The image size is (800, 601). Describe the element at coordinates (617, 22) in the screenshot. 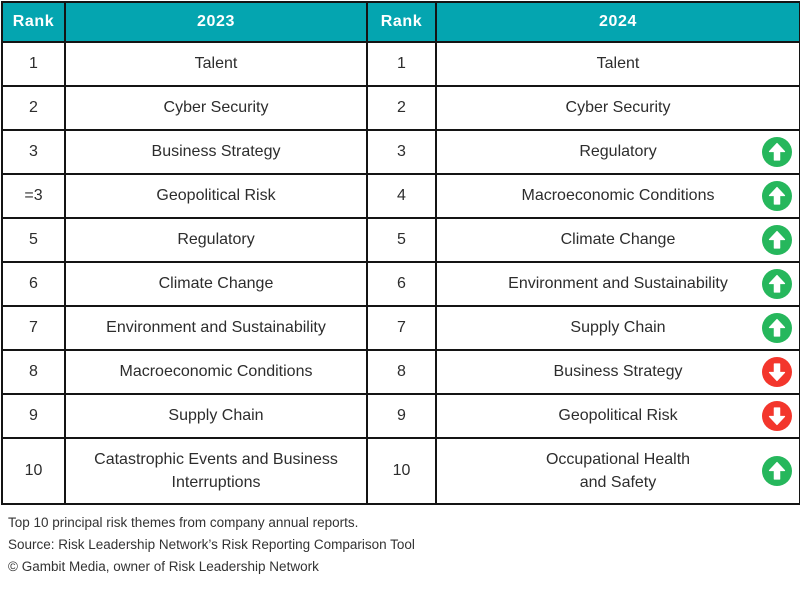

I see `year-2024-header: 2024` at that location.